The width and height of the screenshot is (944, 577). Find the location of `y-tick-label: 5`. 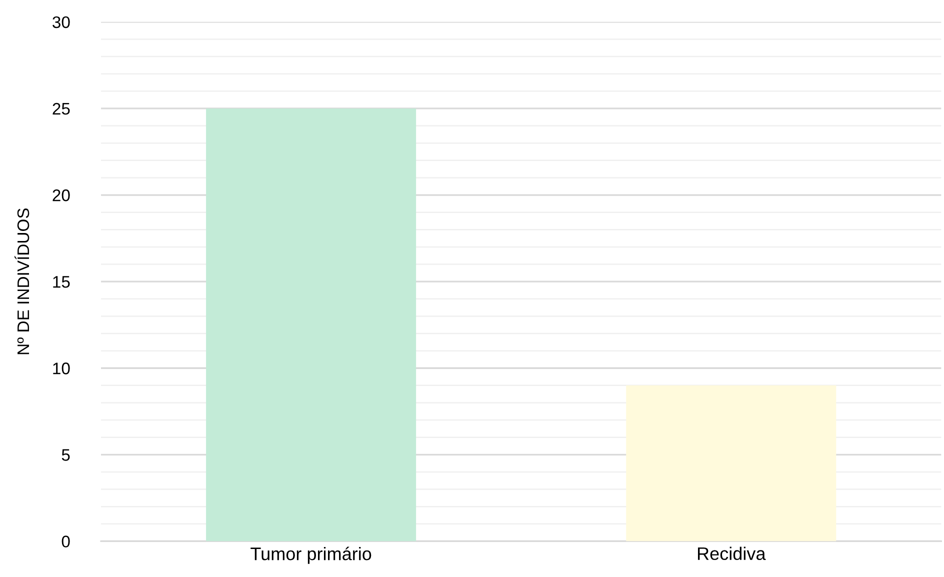

y-tick-label: 5 is located at coordinates (66, 455).